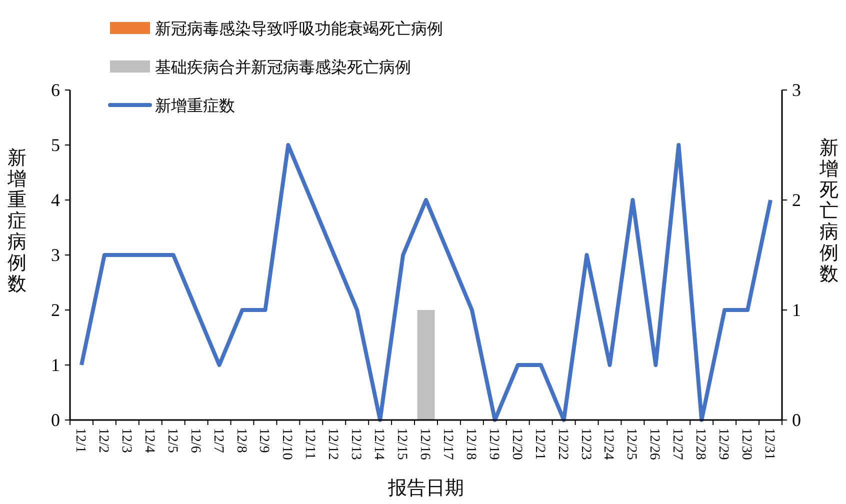 The height and width of the screenshot is (504, 846). What do you see at coordinates (723, 444) in the screenshot?
I see `x-tick-label: 12/29` at bounding box center [723, 444].